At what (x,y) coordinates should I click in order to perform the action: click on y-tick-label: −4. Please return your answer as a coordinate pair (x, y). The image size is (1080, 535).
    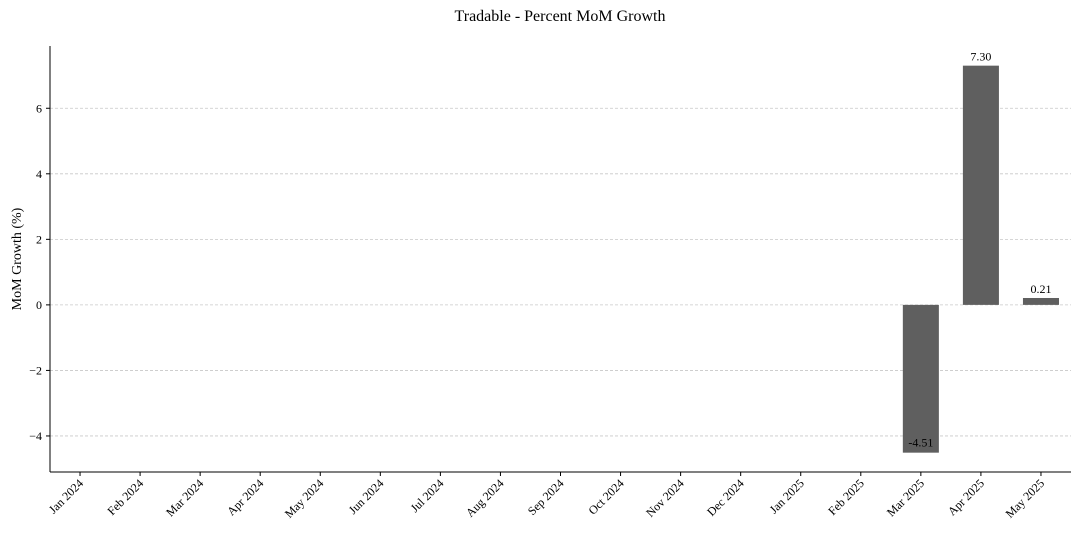
    Looking at the image, I should click on (35, 436).